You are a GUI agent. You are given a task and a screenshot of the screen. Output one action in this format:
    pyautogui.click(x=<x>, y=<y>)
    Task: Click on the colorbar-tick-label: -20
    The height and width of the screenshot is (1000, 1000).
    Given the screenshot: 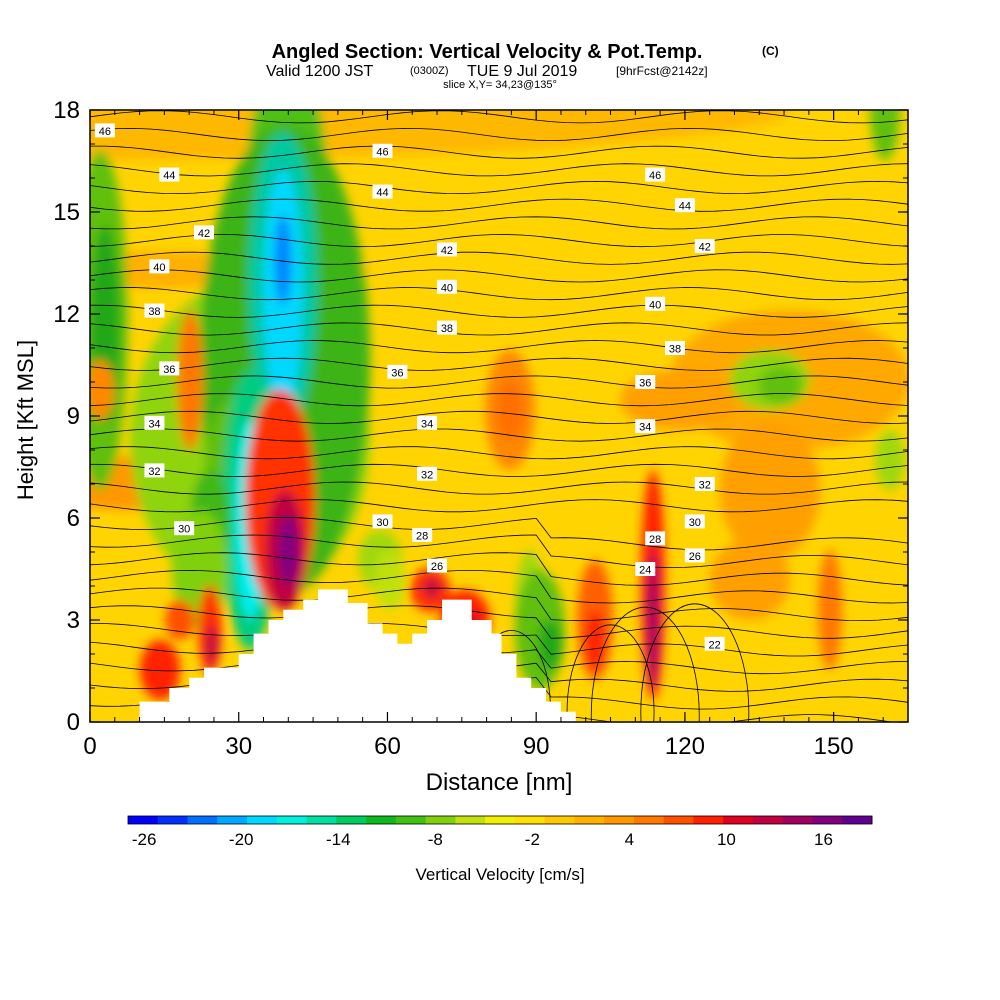 What is the action you would take?
    pyautogui.click(x=241, y=839)
    